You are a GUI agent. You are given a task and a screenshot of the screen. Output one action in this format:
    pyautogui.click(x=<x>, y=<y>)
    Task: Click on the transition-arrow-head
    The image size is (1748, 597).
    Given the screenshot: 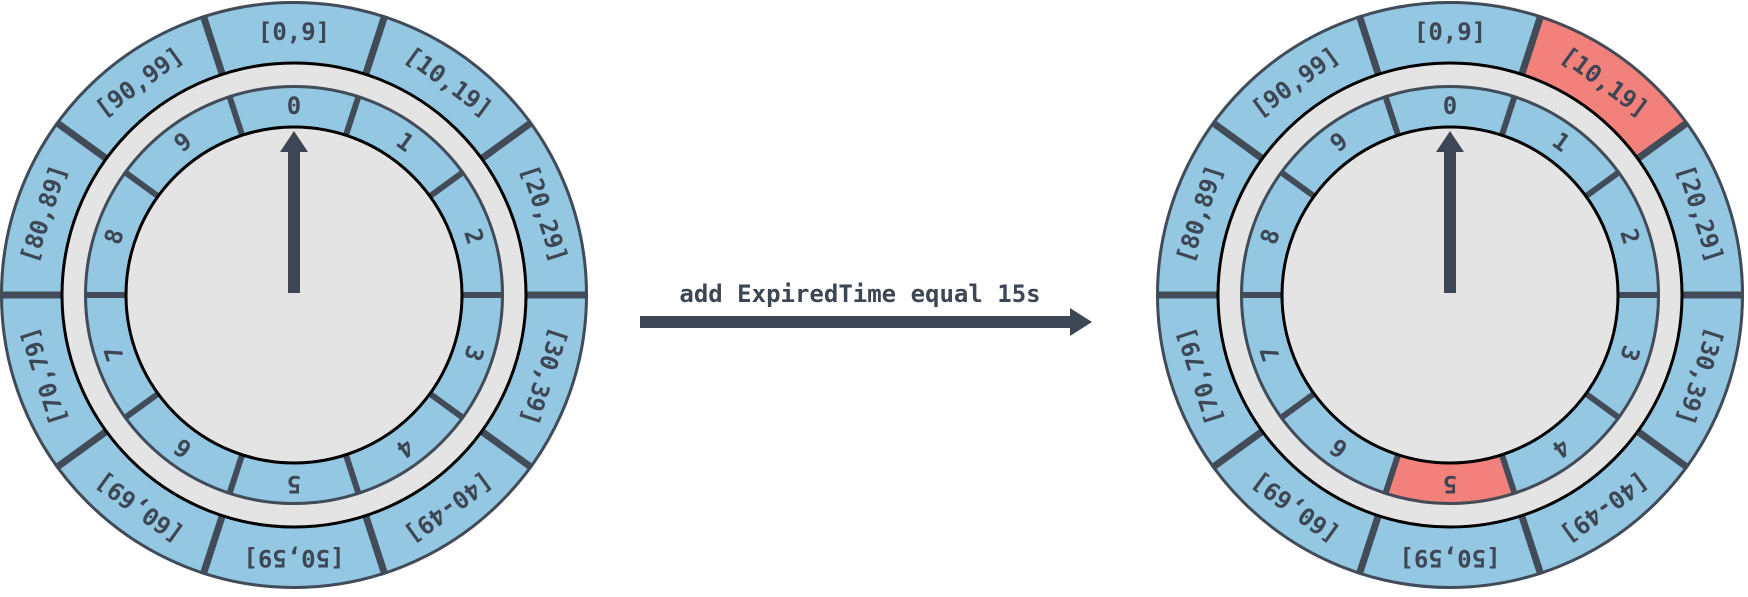 What is the action you would take?
    pyautogui.click(x=1081, y=322)
    